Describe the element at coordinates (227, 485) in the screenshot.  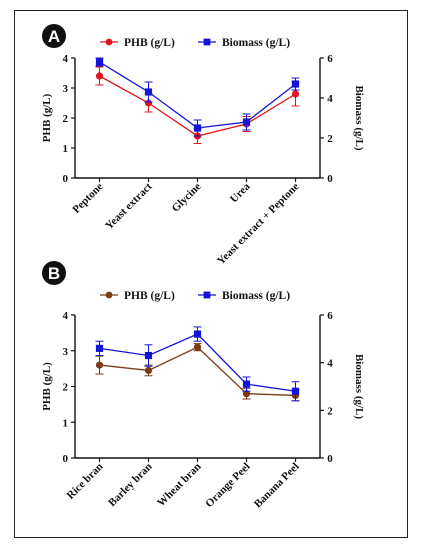
I see `x-category-label: Orange Peel` at that location.